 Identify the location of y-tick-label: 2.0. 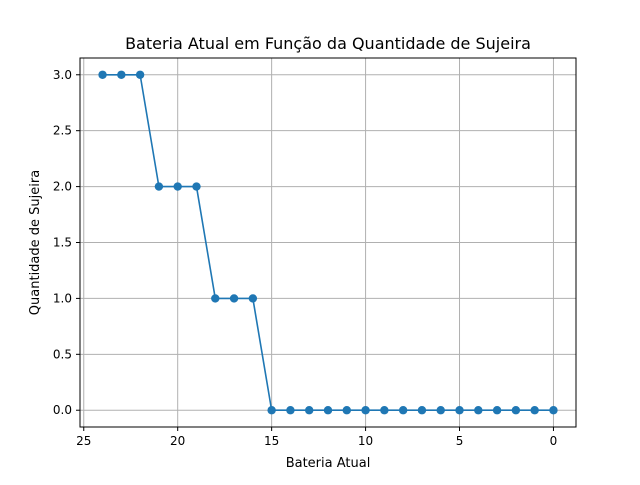
(62, 187).